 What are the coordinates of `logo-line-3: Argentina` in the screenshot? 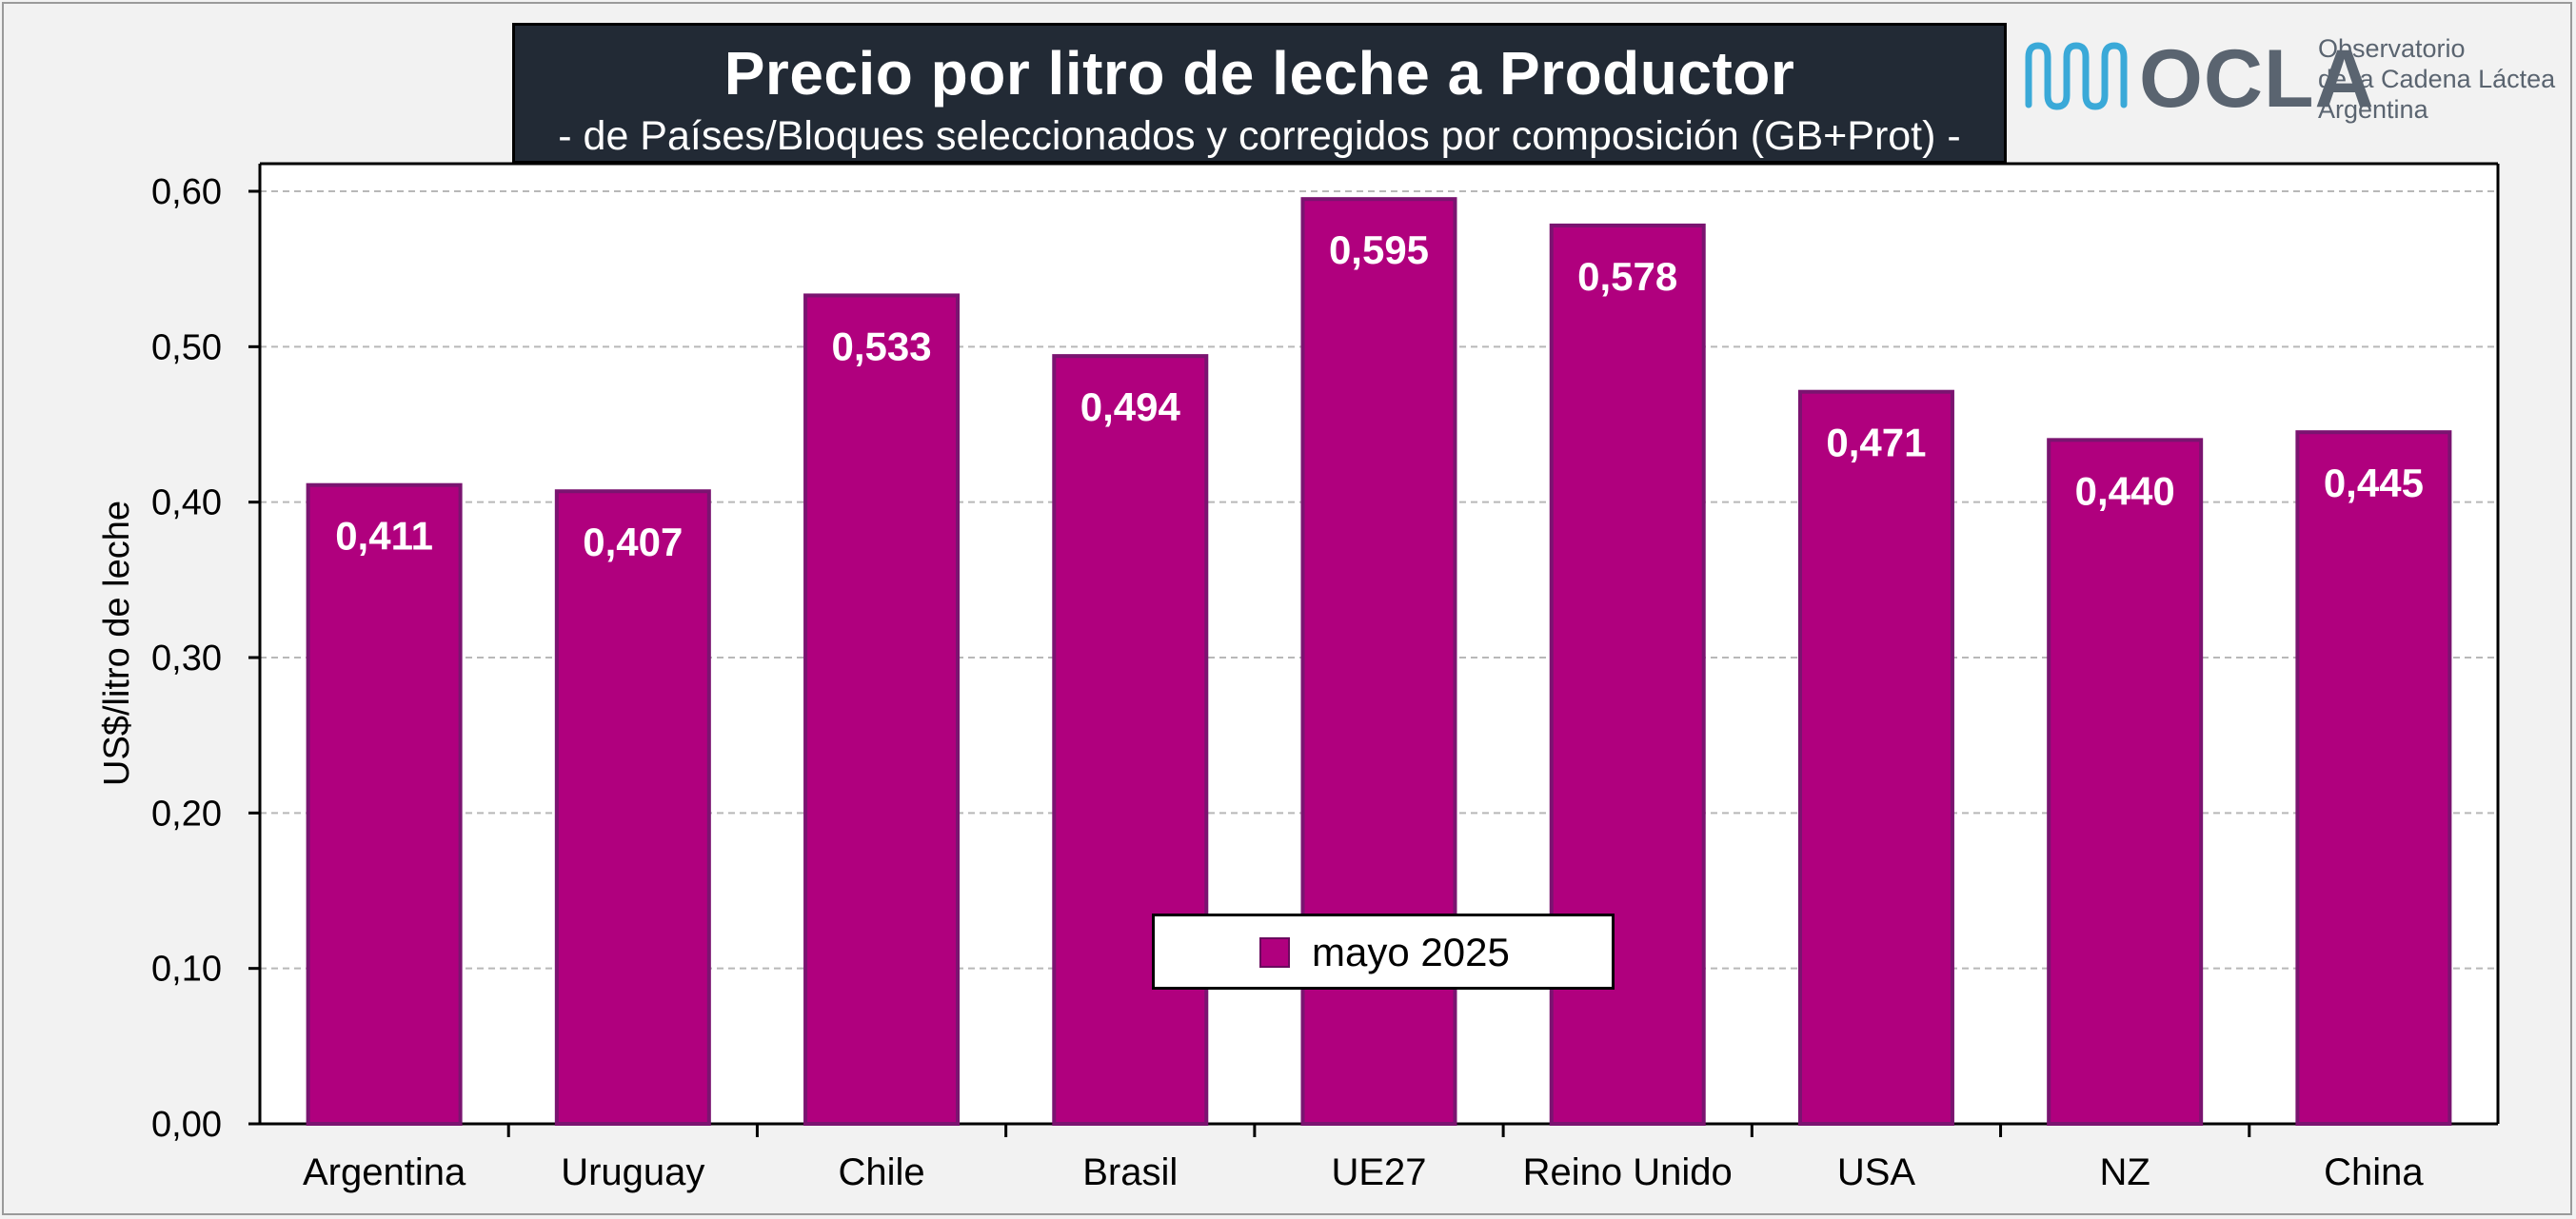 It's located at (2373, 109).